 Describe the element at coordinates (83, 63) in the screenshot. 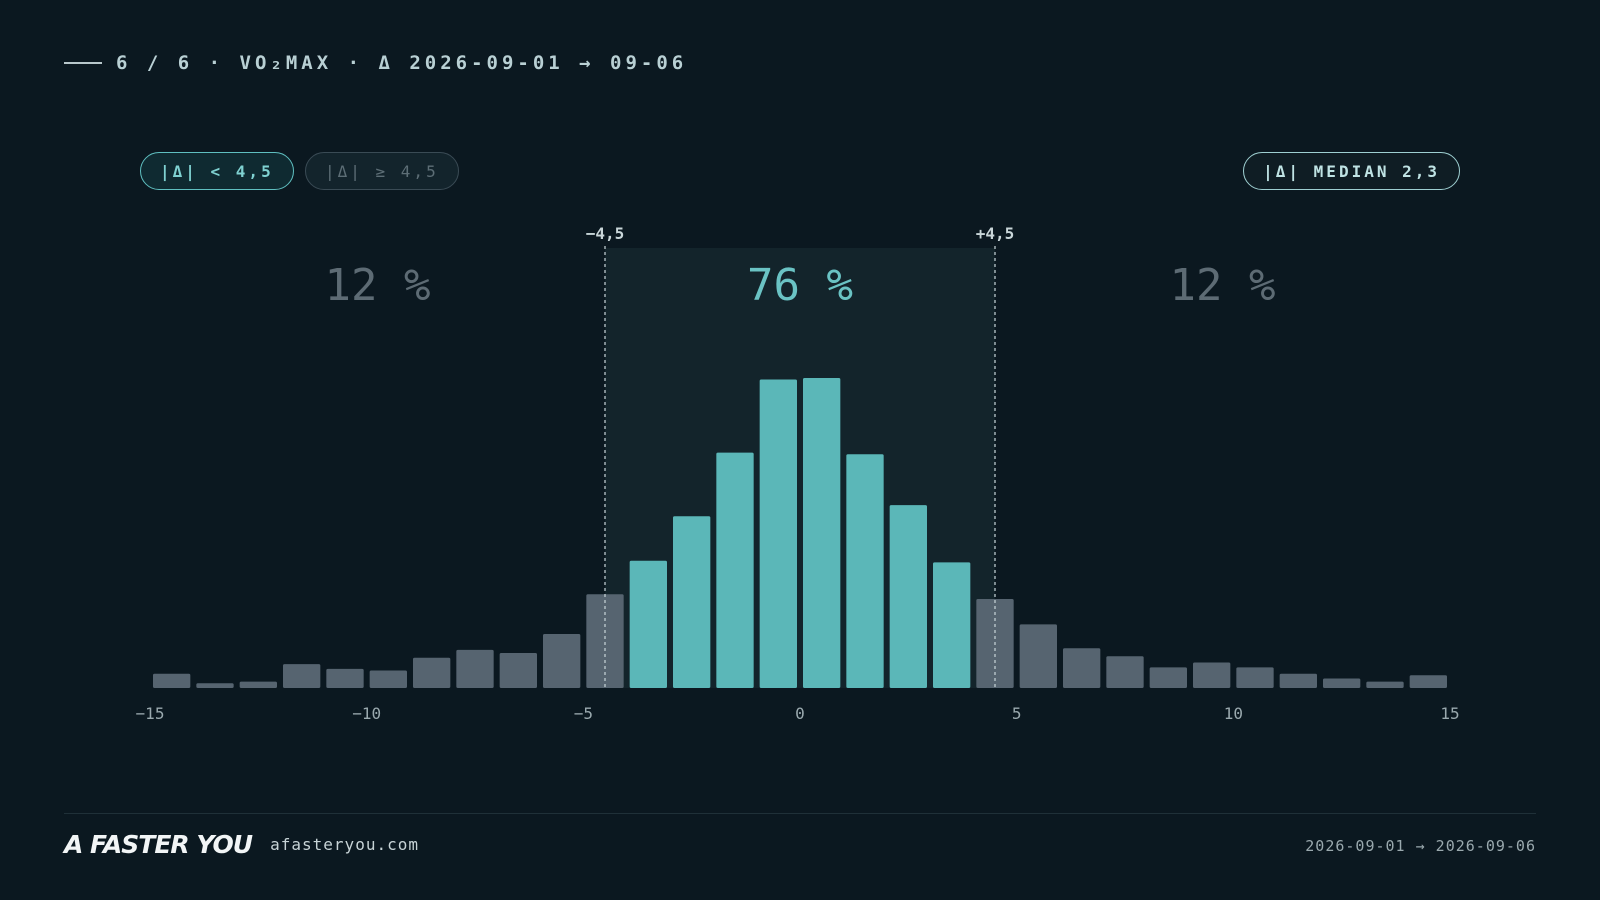

I see `header-rule` at that location.